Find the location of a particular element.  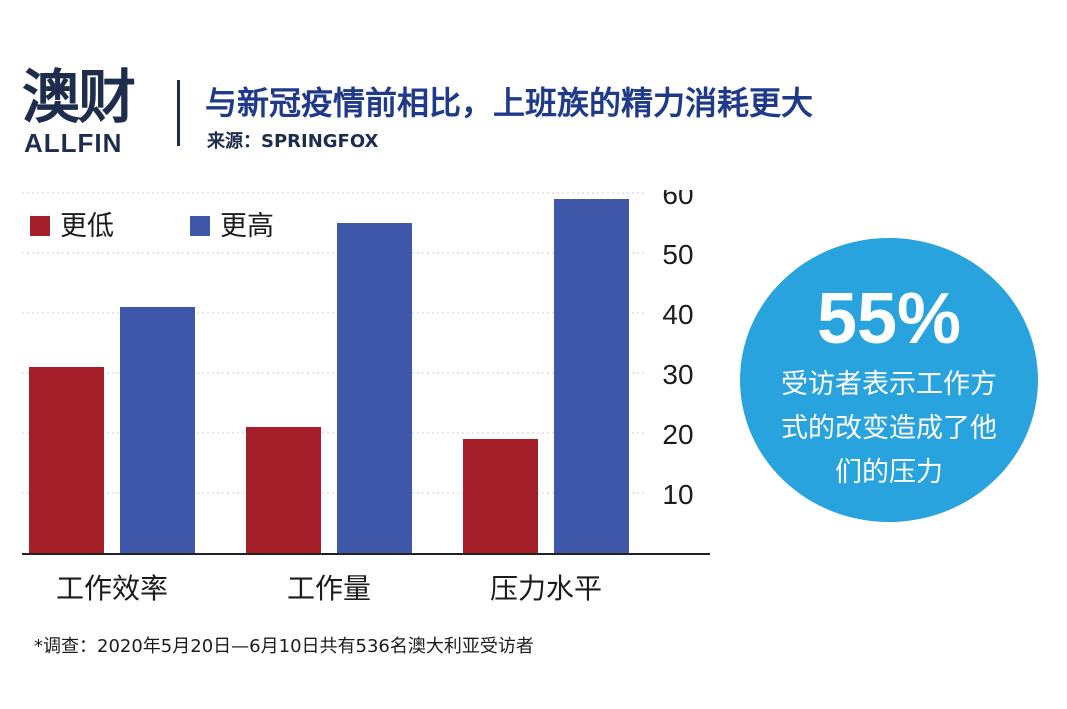

y-tick-label: 50 is located at coordinates (677, 254).